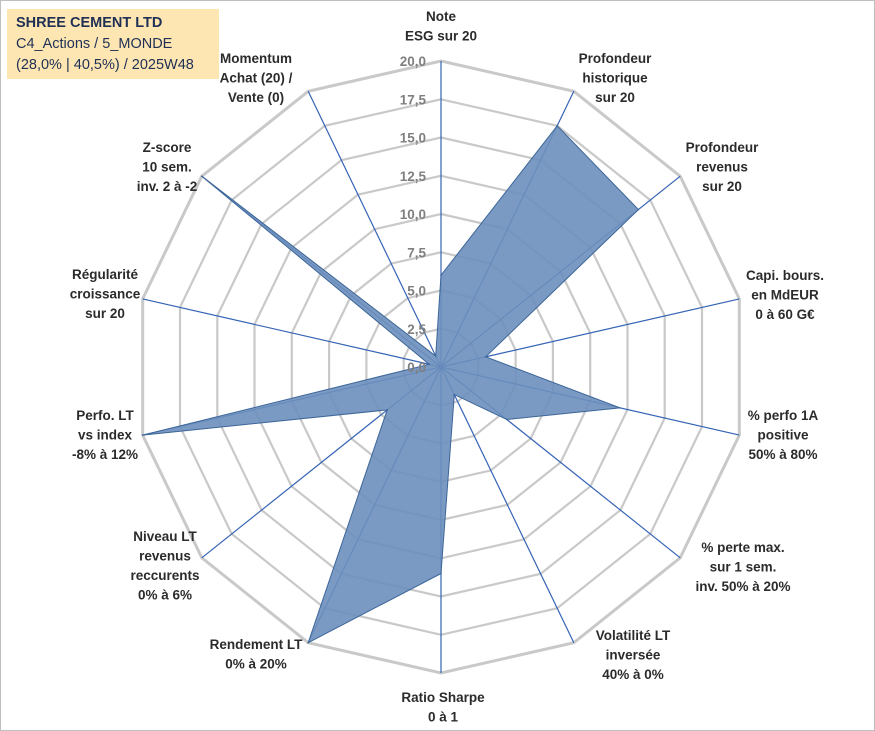 The image size is (875, 731). I want to click on axis-label: Volatilité LT inversée 40% à 0%, so click(633, 655).